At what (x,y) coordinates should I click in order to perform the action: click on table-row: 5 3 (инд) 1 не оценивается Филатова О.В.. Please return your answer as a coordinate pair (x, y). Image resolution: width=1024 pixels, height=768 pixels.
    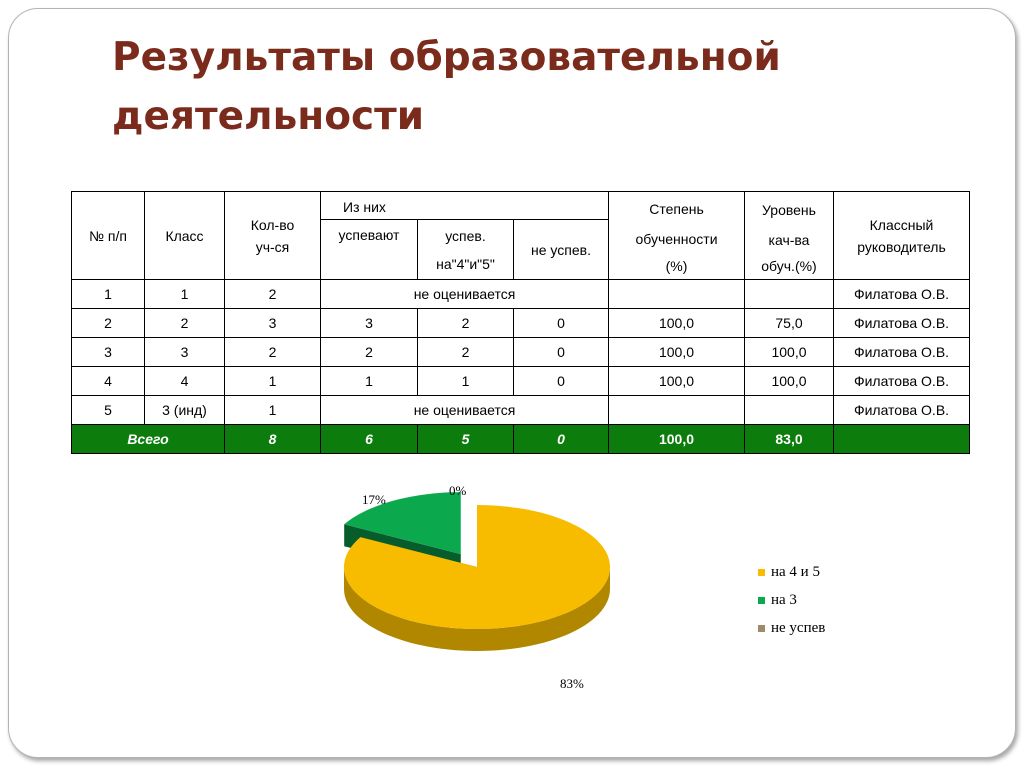
    Looking at the image, I should click on (520, 410).